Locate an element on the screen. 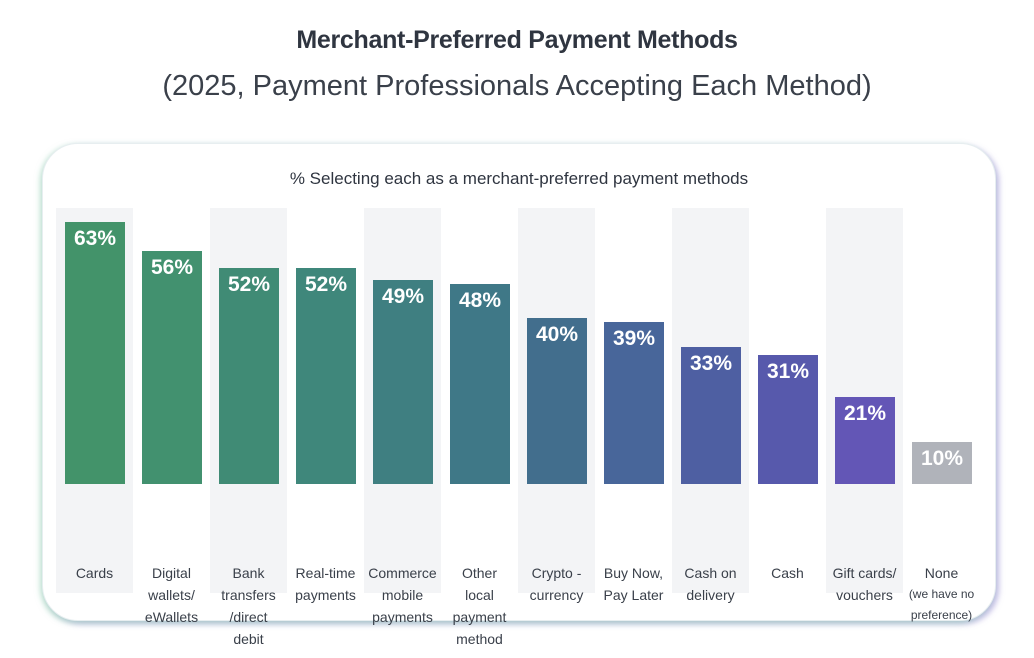 Image resolution: width=1034 pixels, height=658 pixels. bar: 48% is located at coordinates (480, 384).